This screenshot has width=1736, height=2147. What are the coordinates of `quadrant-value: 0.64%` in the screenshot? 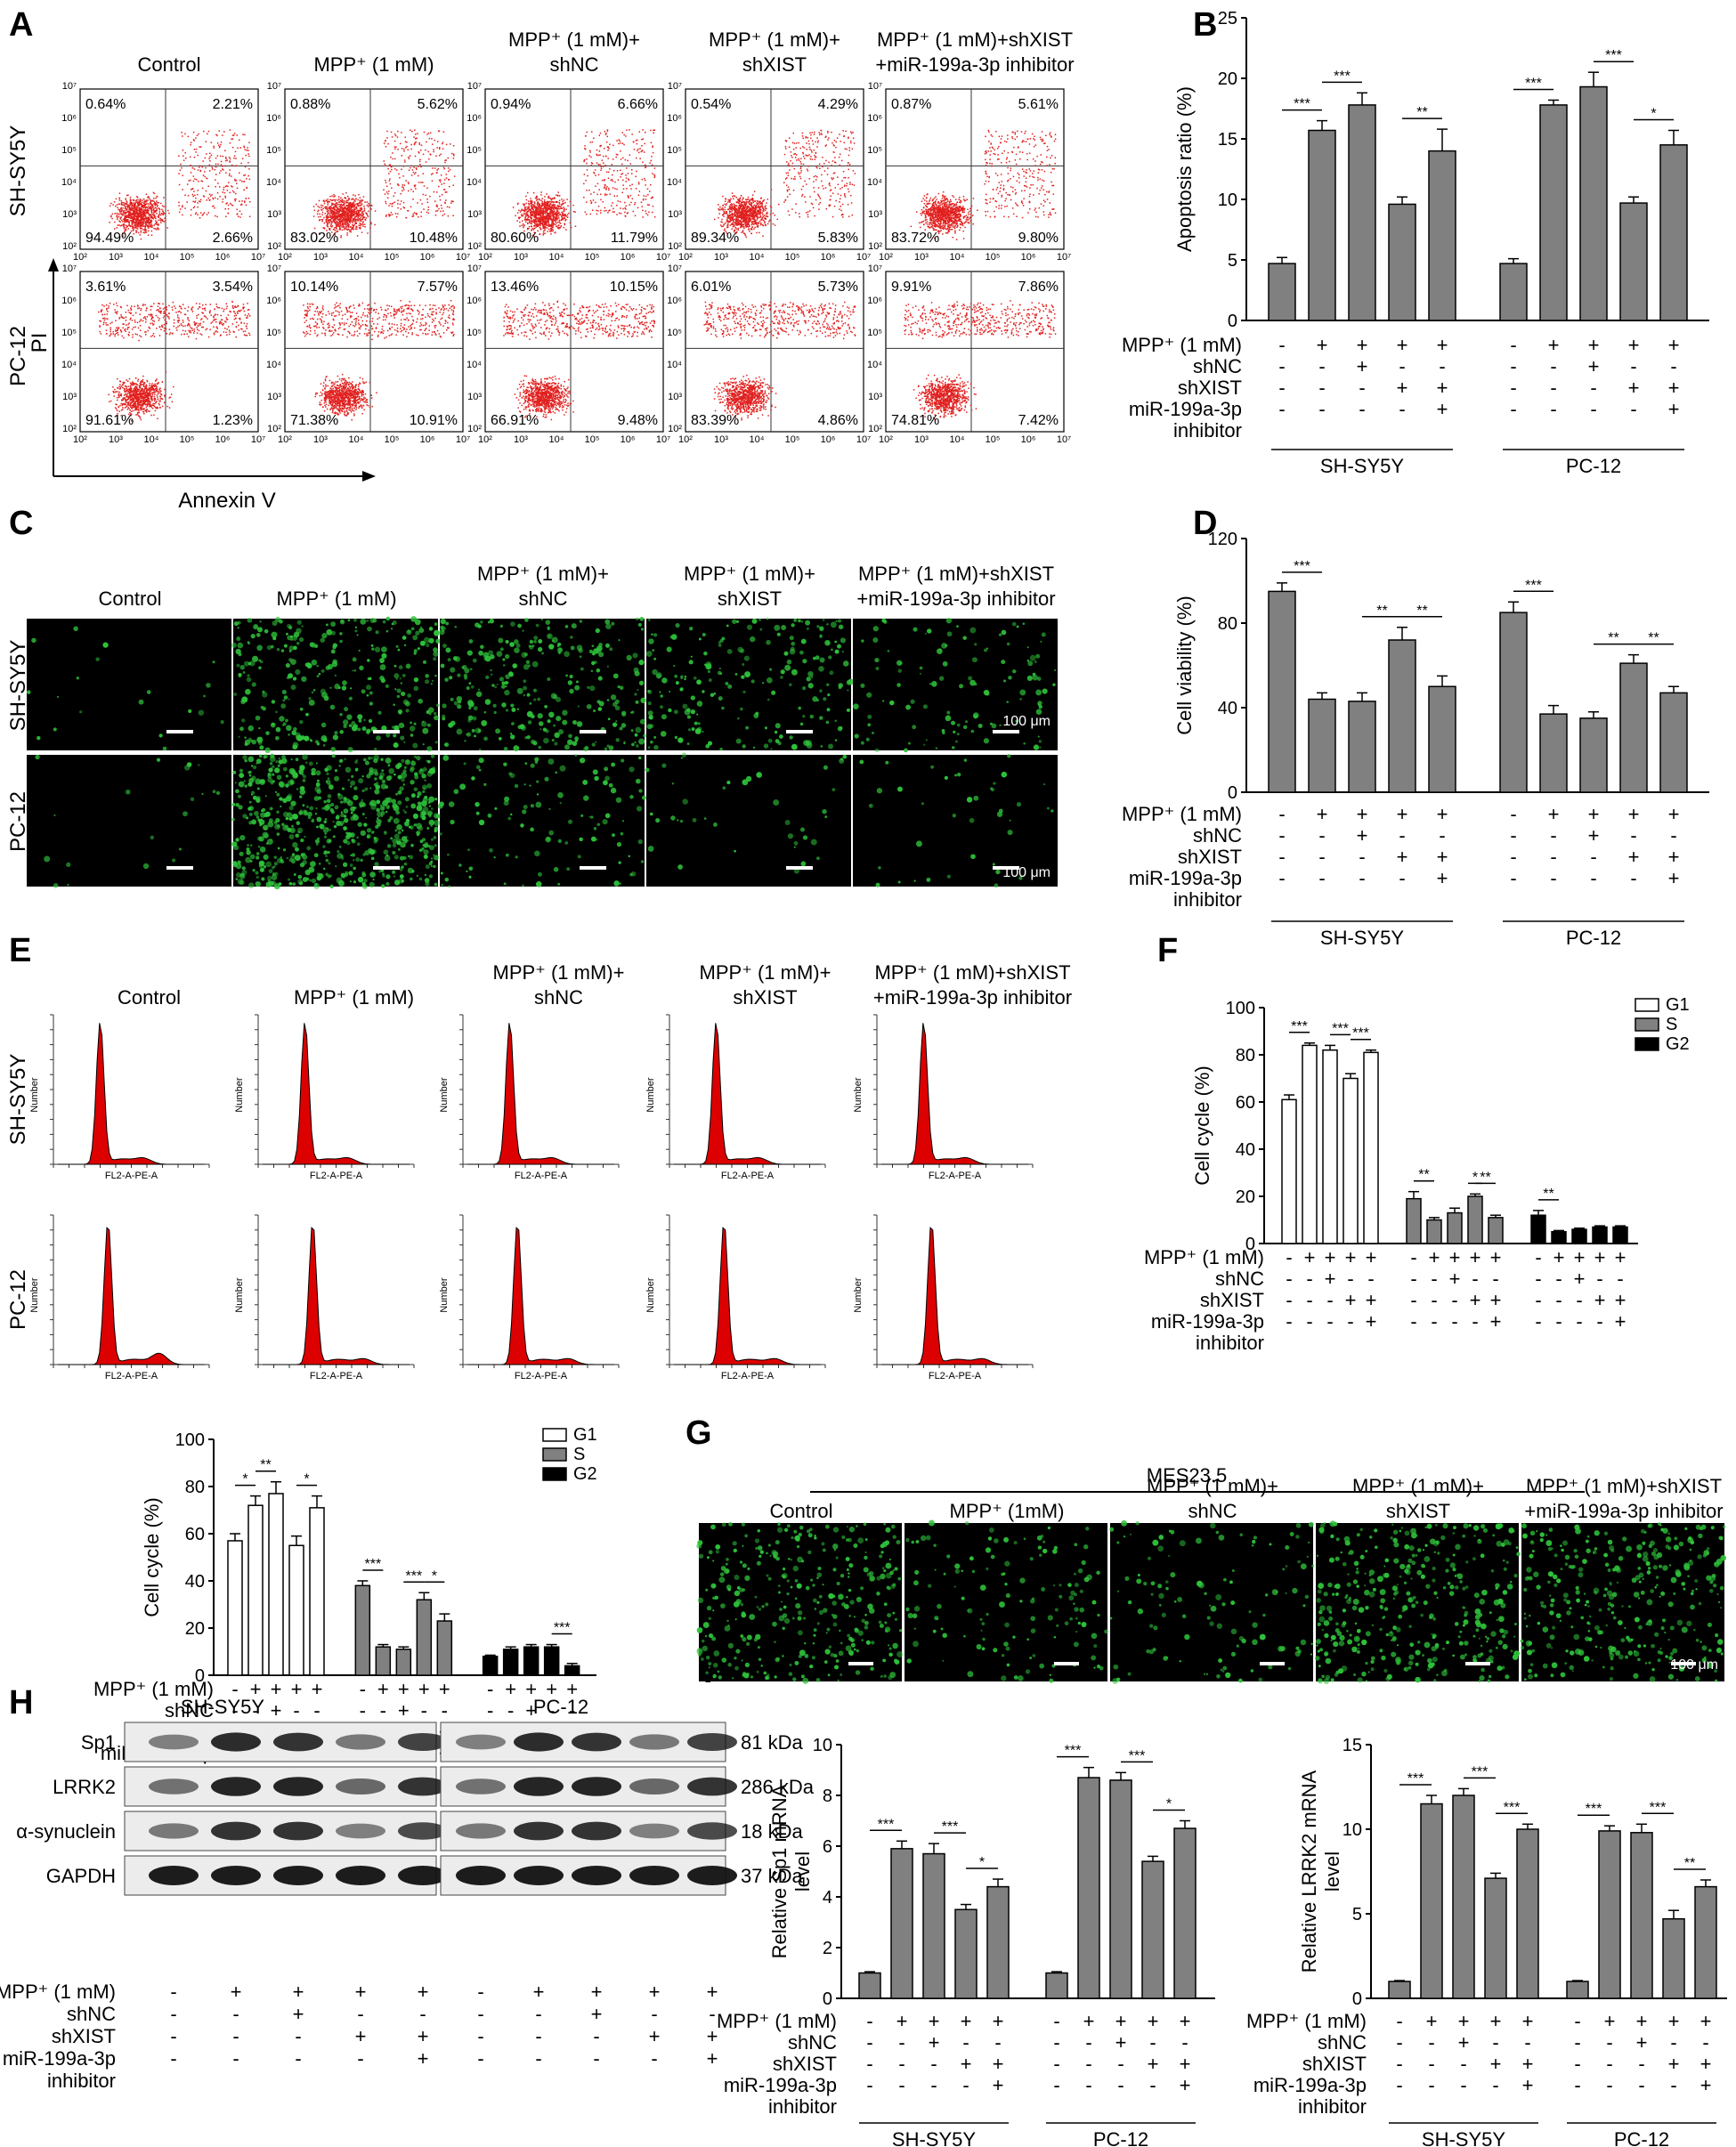 It's located at (105, 104).